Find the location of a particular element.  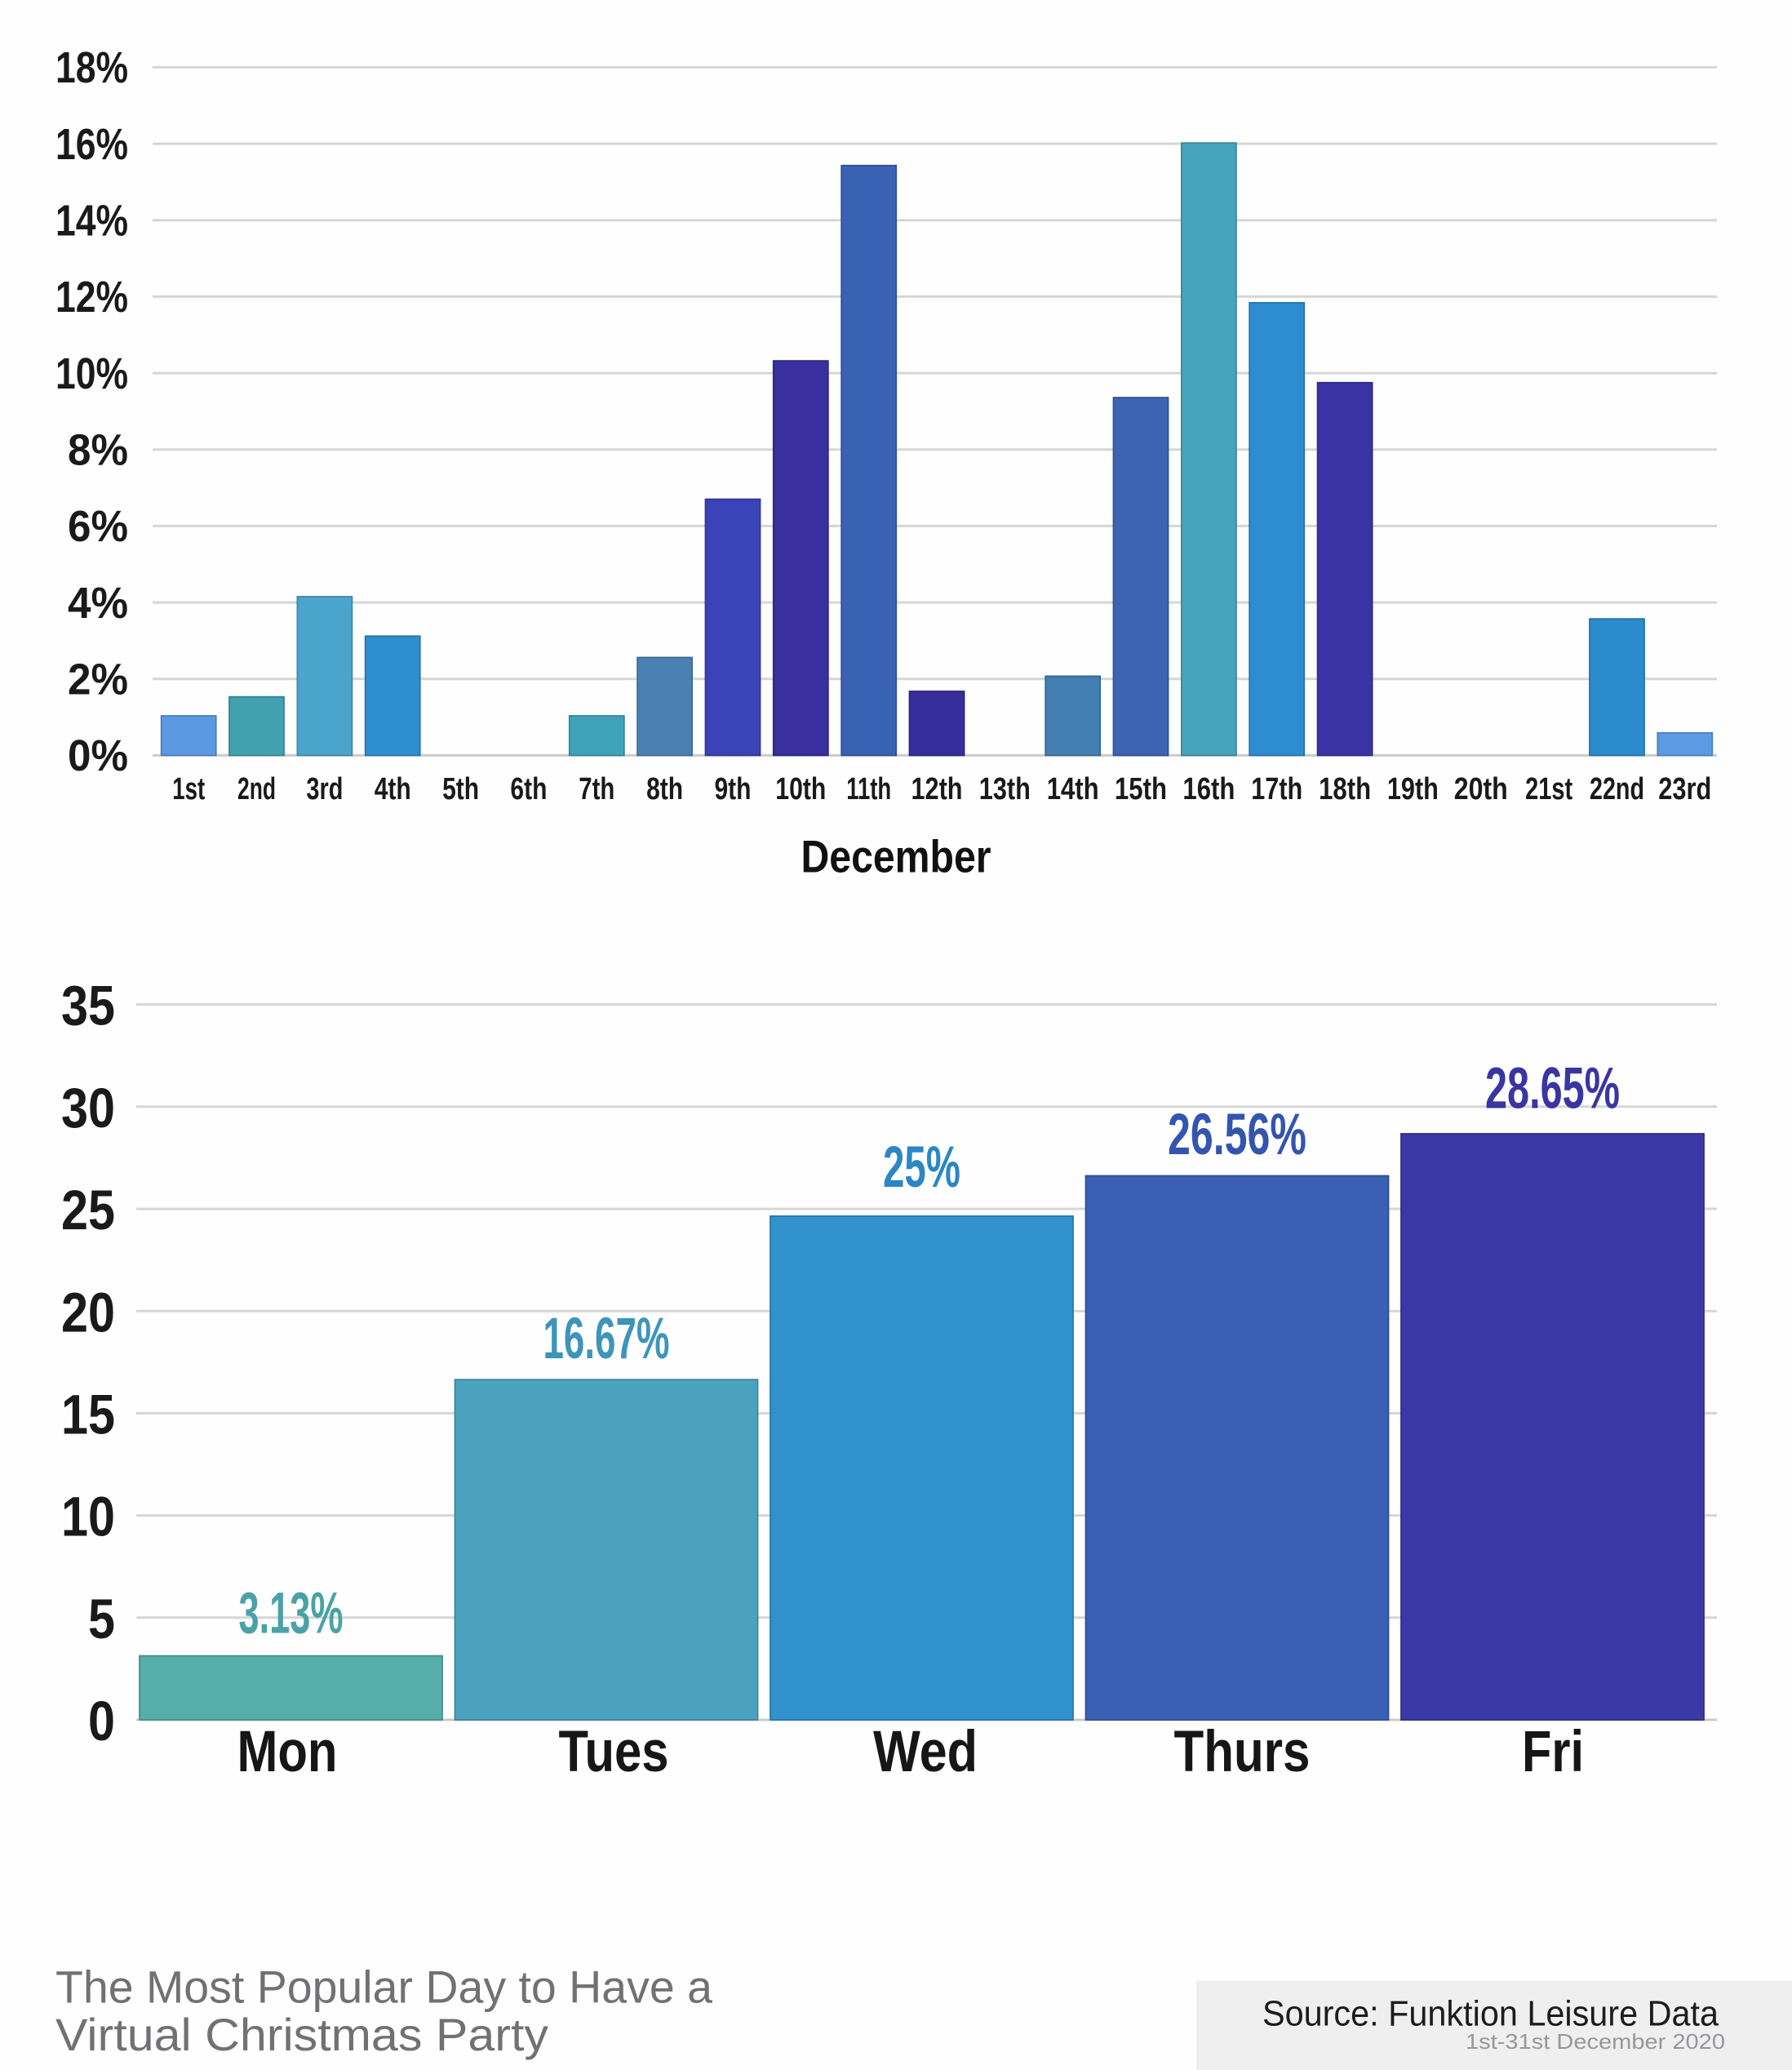

svg-text: 19th is located at coordinates (1413, 789).